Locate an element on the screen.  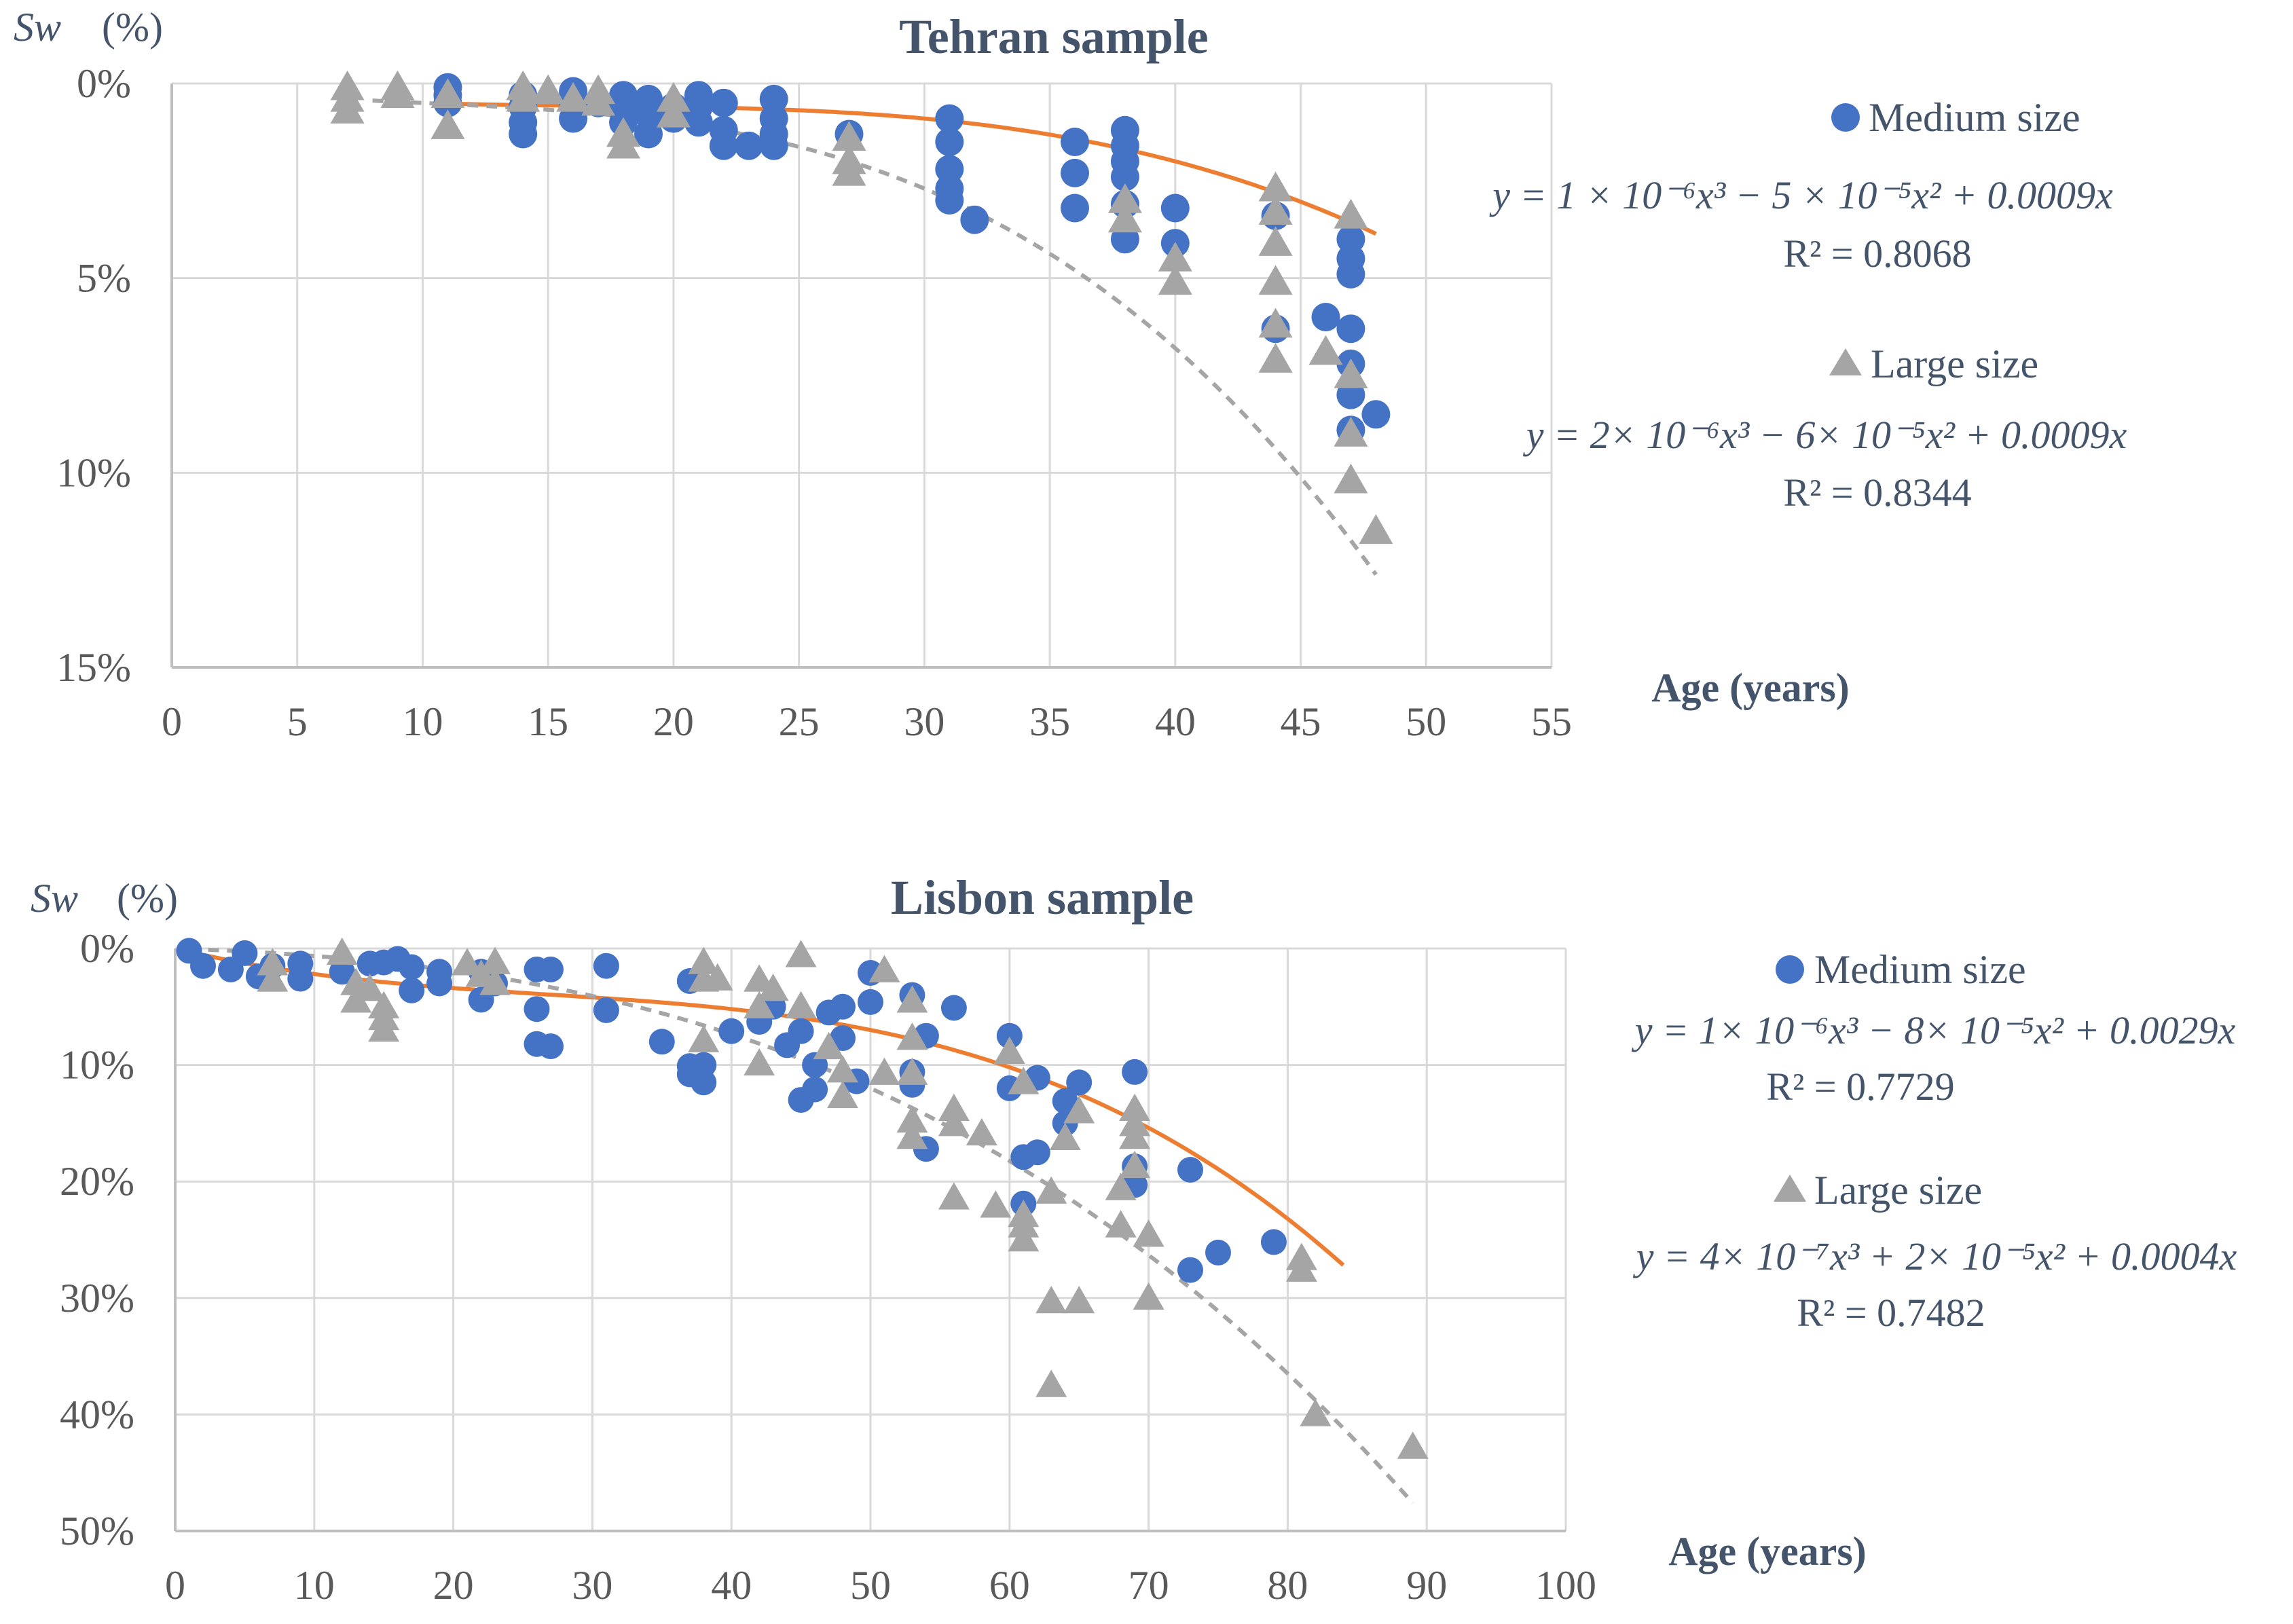
tehran-ylabel-unit: (%) is located at coordinates (132, 27).